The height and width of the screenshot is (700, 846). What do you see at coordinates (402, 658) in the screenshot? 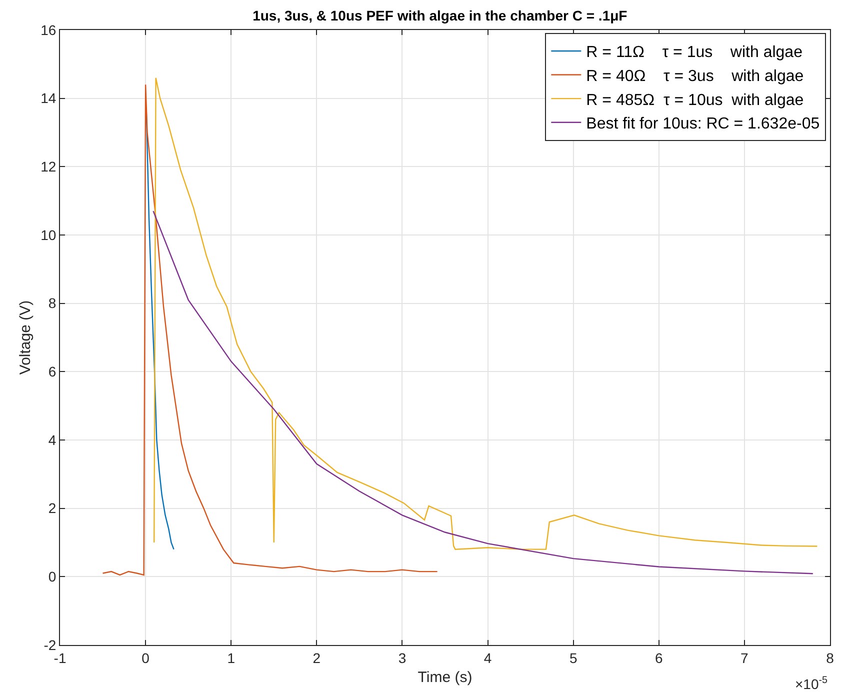
I see `x-tick-label: 3` at bounding box center [402, 658].